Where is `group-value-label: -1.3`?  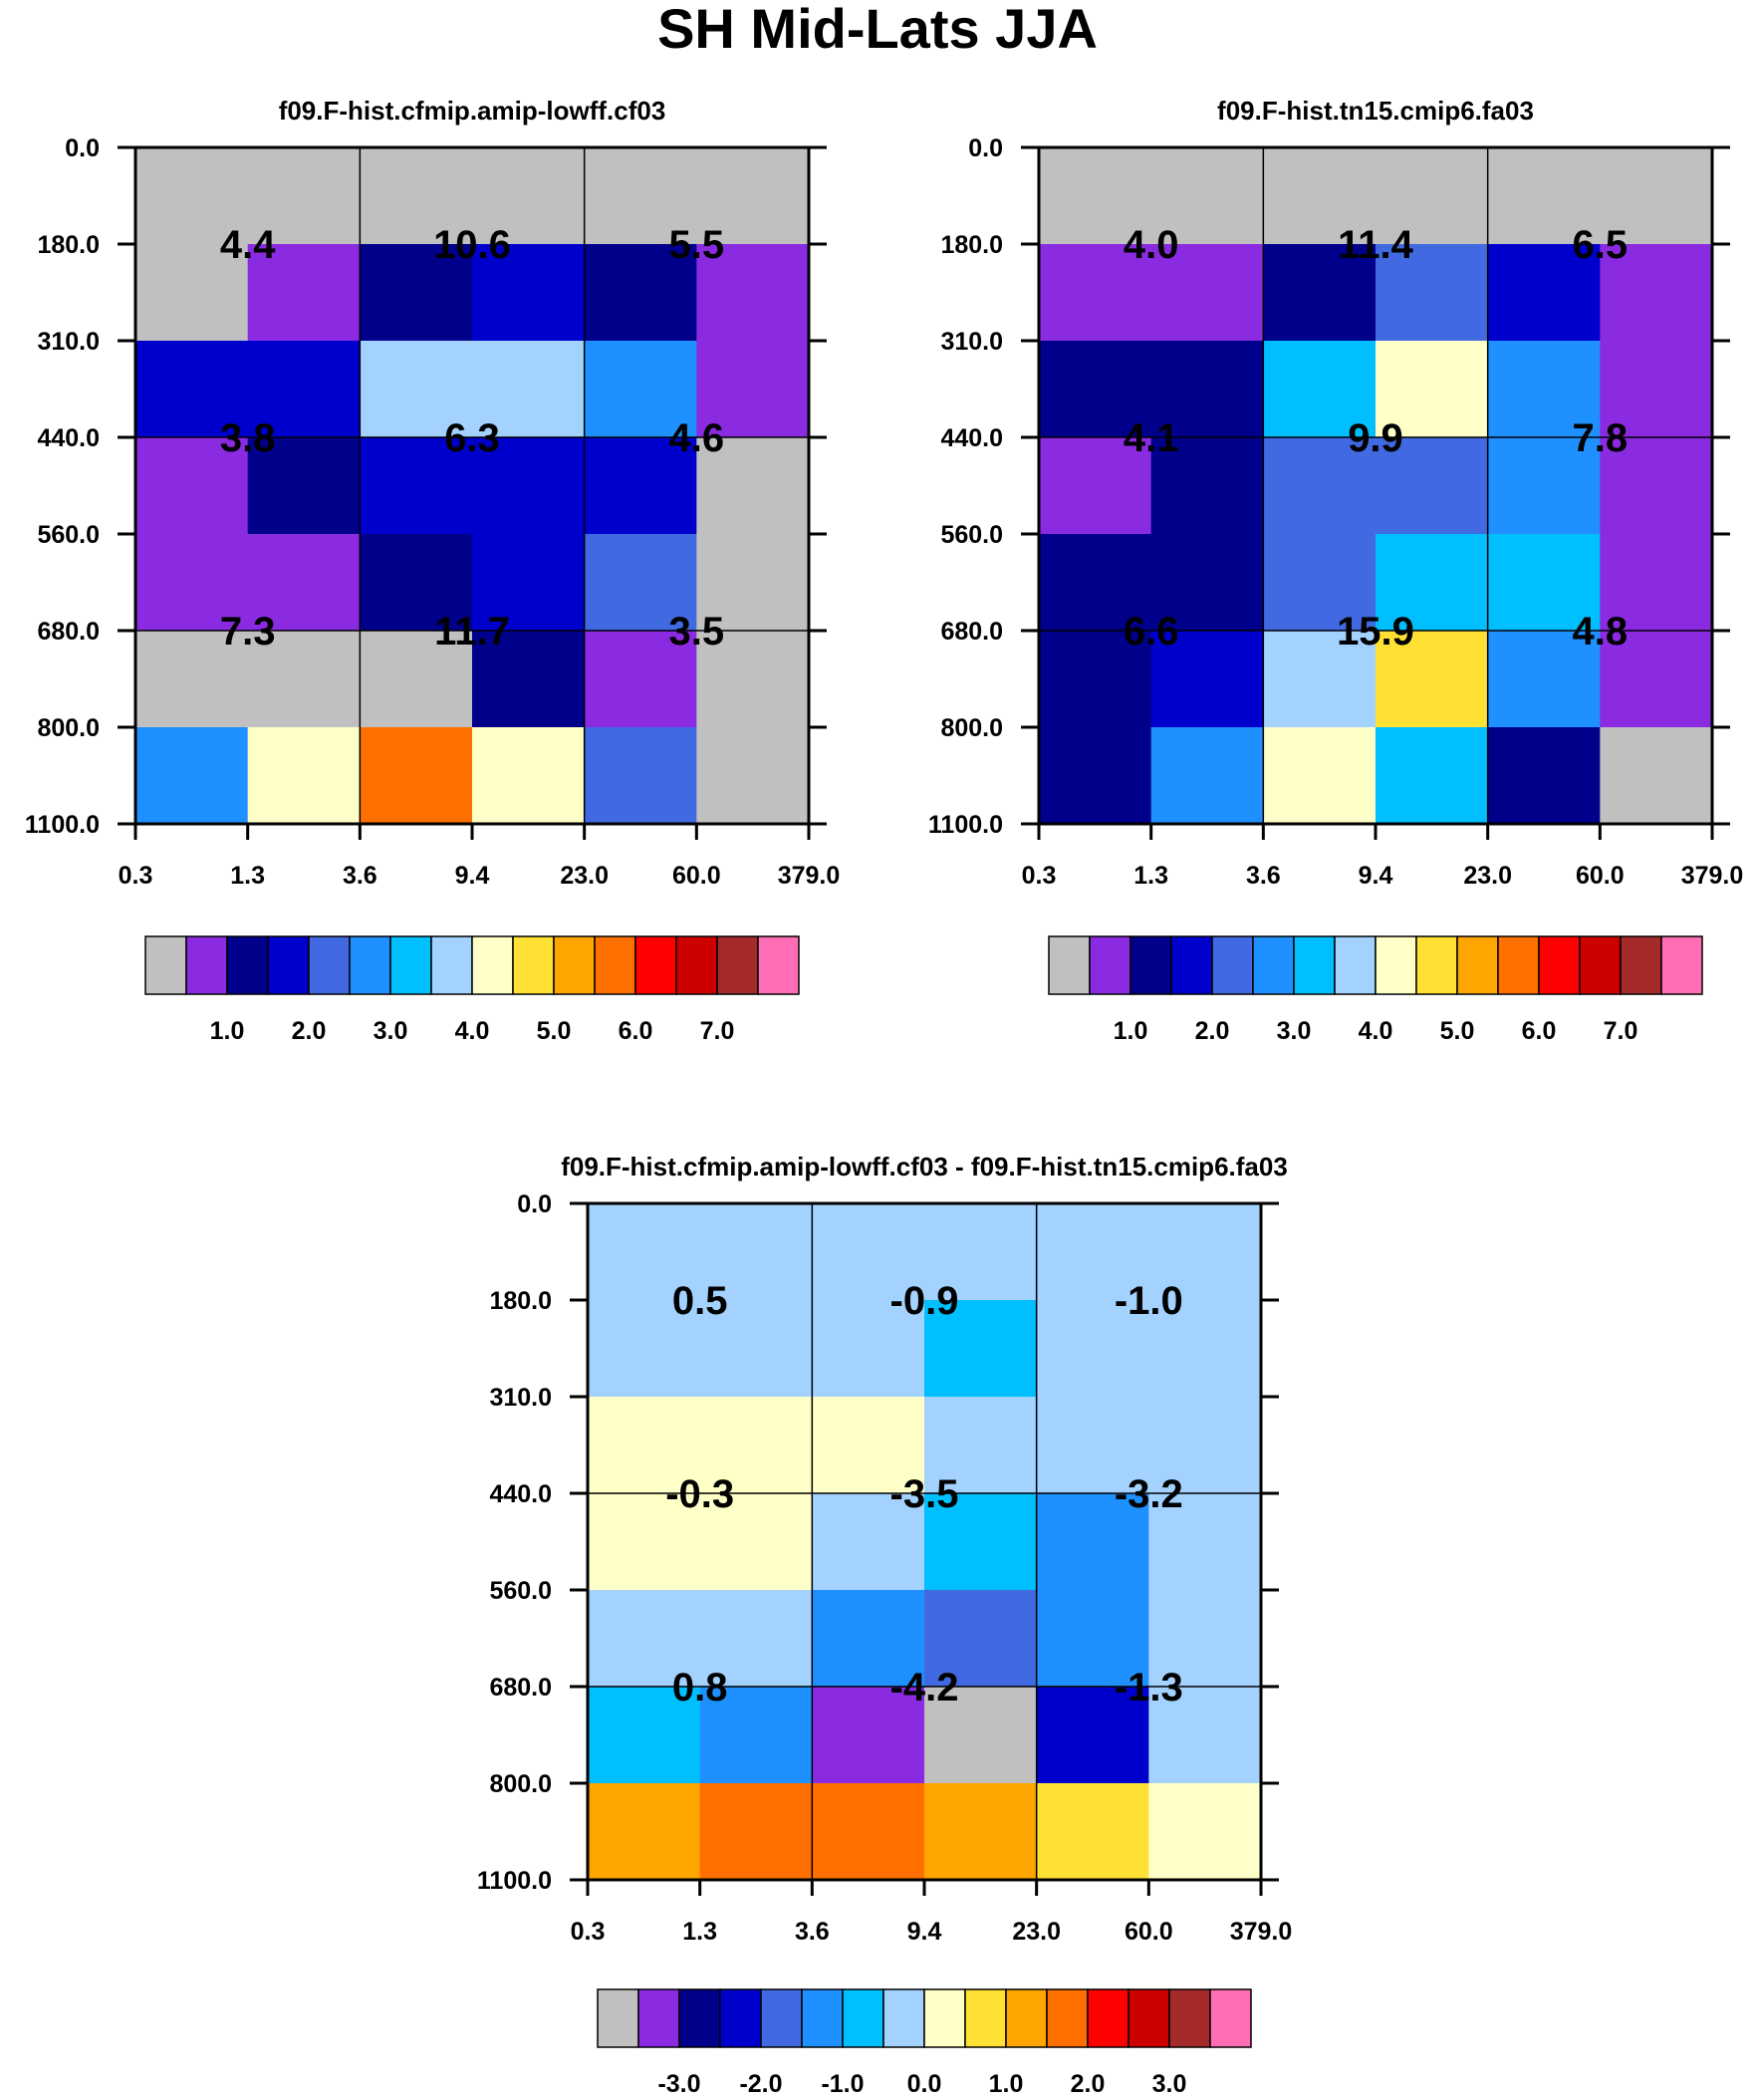 group-value-label: -1.3 is located at coordinates (1149, 1687).